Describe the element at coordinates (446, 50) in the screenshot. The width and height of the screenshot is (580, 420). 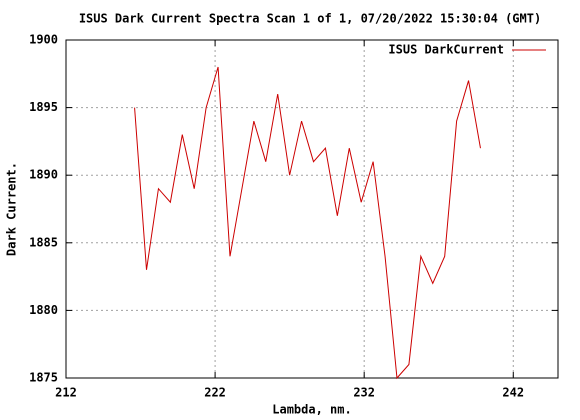
I see `legend-label: ISUS DarkCurrent` at that location.